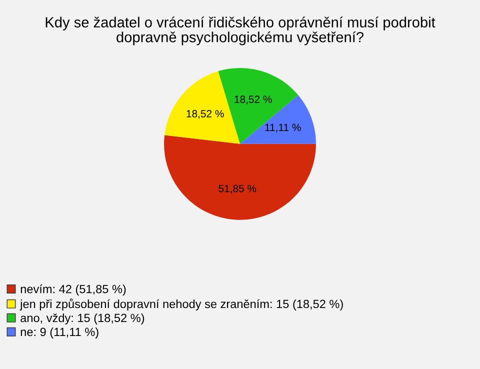 The image size is (480, 369). Describe the element at coordinates (283, 128) in the screenshot. I see `data-label: 11,11 %` at that location.